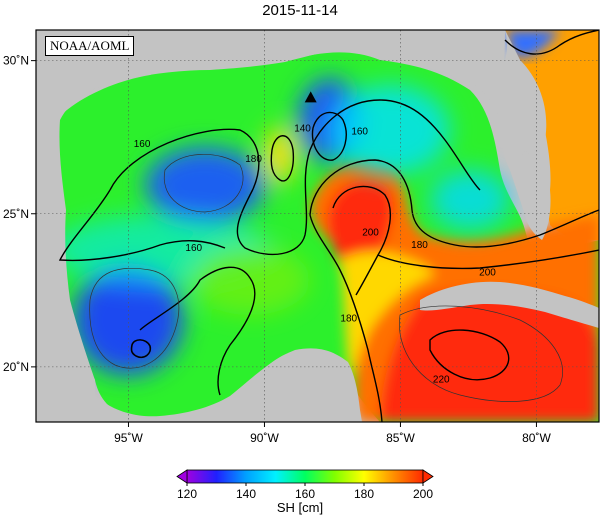  I want to click on lat-tick-label: 20˚N, so click(16, 367).